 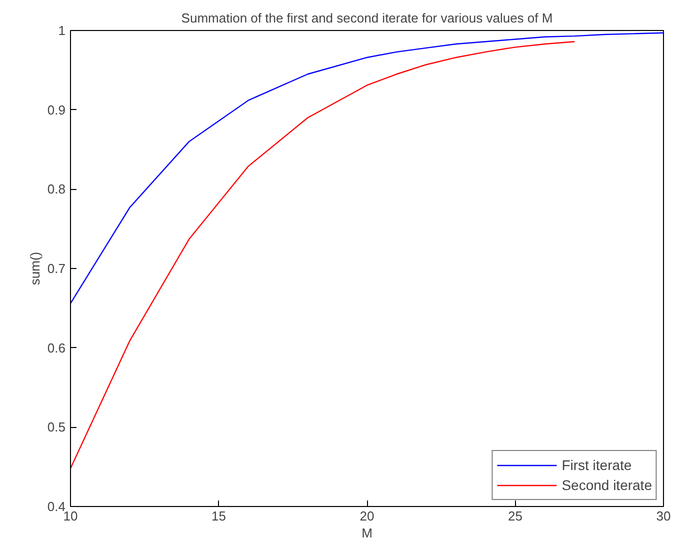 I want to click on y-axis-title: sum(), so click(x=34, y=269).